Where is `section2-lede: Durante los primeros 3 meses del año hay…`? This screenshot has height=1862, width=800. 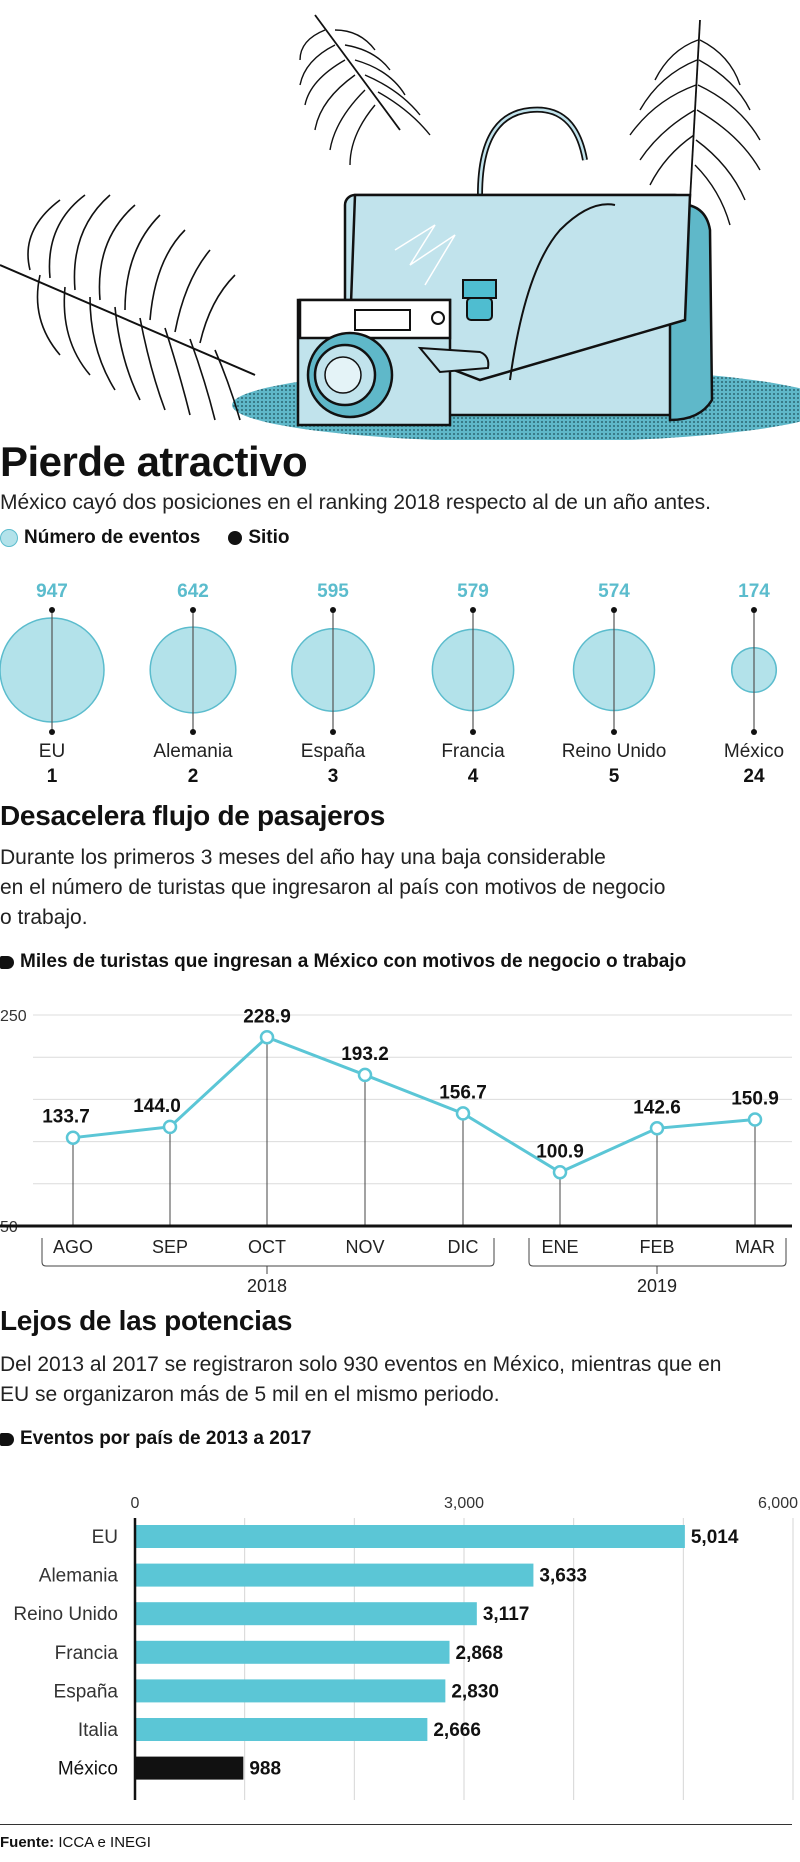
section2-lede: Durante los primeros 3 meses del año hay… is located at coordinates (332, 888).